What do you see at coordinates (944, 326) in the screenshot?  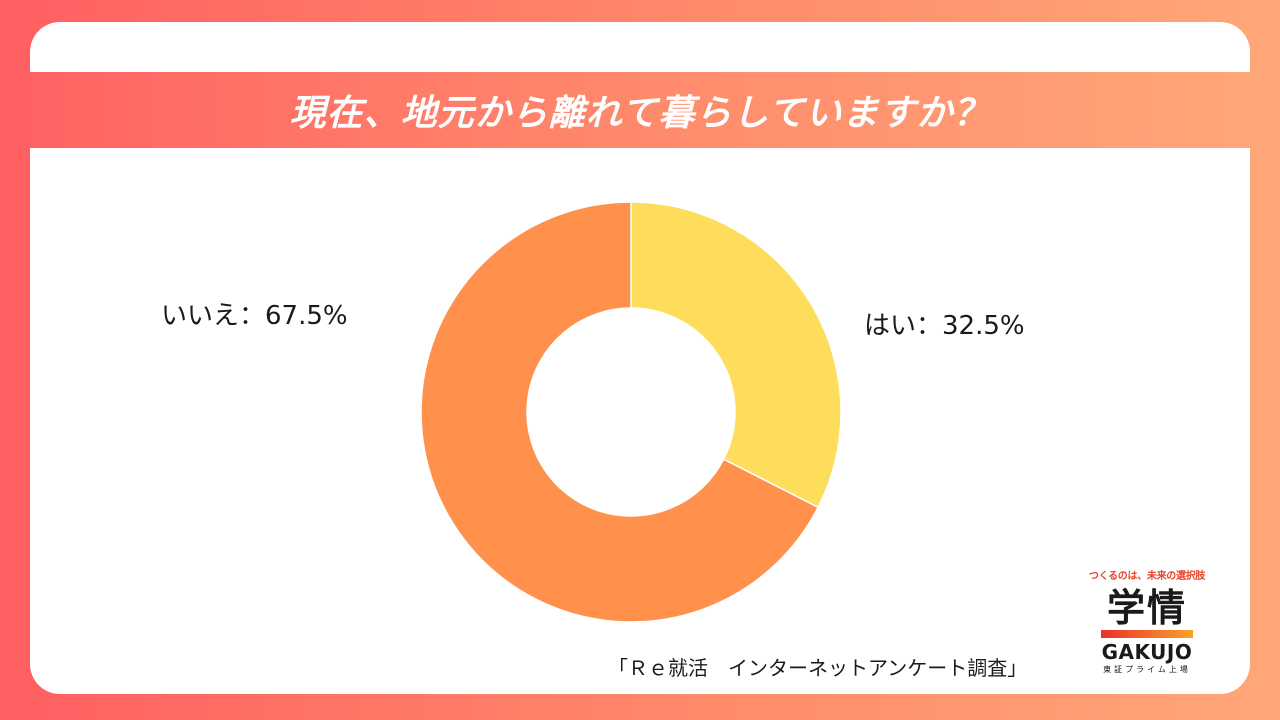 I see `slice-label-yes: はい：32.5%` at bounding box center [944, 326].